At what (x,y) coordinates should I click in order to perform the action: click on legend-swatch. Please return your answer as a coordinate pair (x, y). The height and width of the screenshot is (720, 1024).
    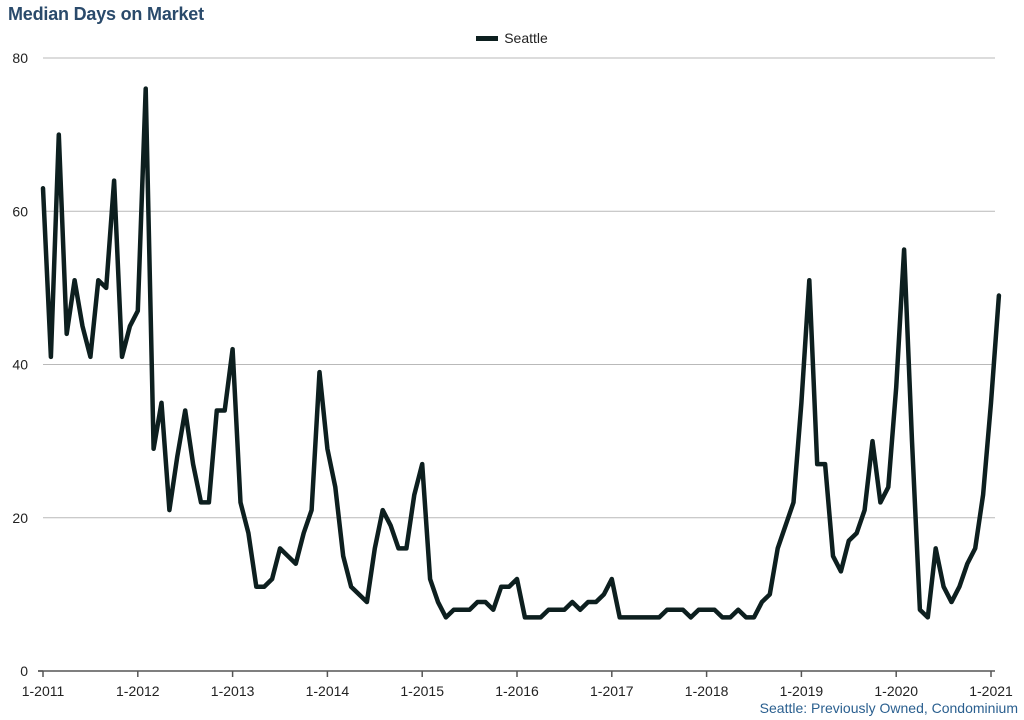
    Looking at the image, I should click on (487, 38).